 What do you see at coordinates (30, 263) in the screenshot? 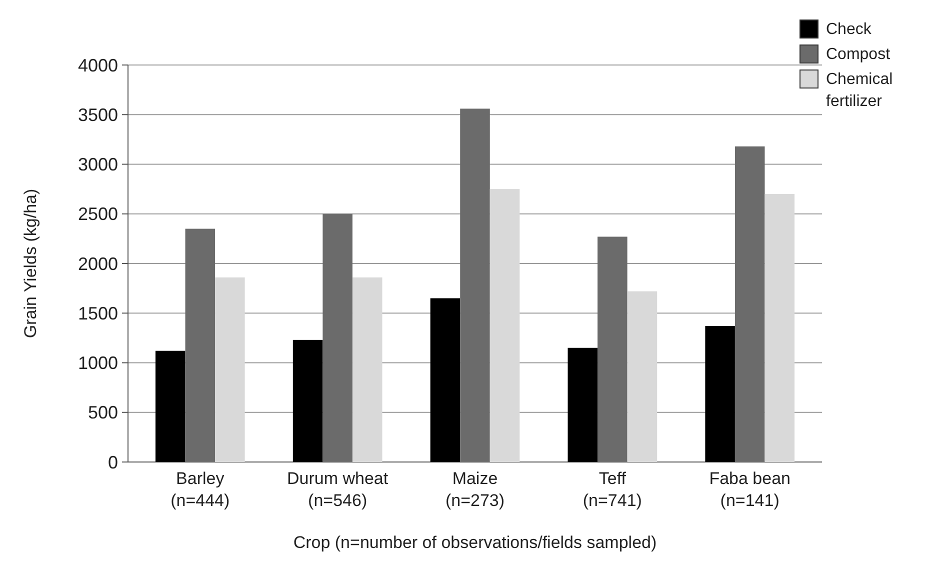
I see `y-axis-title: Grain Yields (kg/ha)` at bounding box center [30, 263].